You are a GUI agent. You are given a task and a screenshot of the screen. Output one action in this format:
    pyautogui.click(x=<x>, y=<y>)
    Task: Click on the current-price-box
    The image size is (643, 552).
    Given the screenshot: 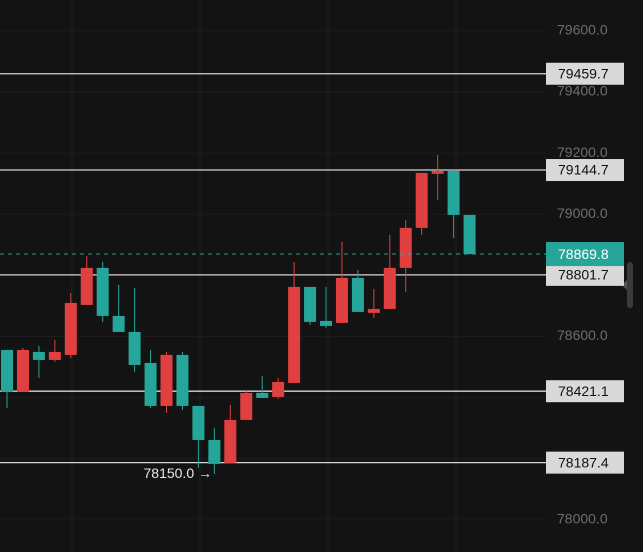 What is the action you would take?
    pyautogui.click(x=585, y=254)
    